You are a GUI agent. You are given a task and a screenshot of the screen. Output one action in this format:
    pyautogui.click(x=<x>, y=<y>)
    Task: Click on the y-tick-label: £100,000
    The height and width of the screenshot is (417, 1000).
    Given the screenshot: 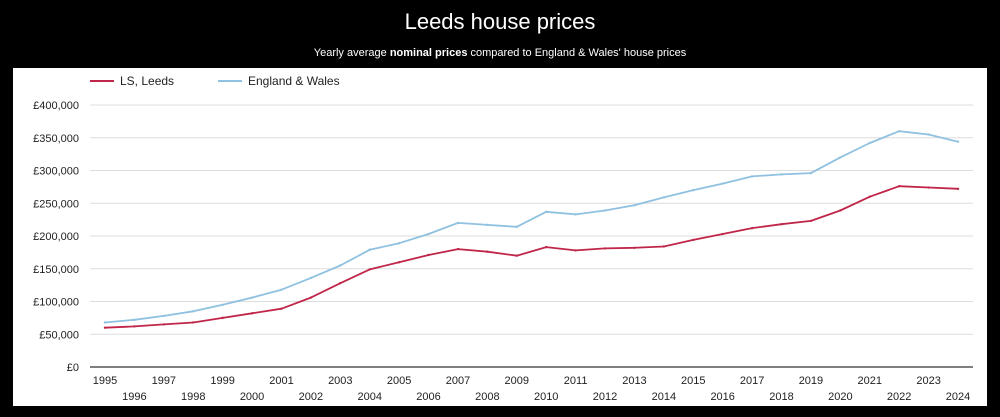 What is the action you would take?
    pyautogui.click(x=56, y=303)
    